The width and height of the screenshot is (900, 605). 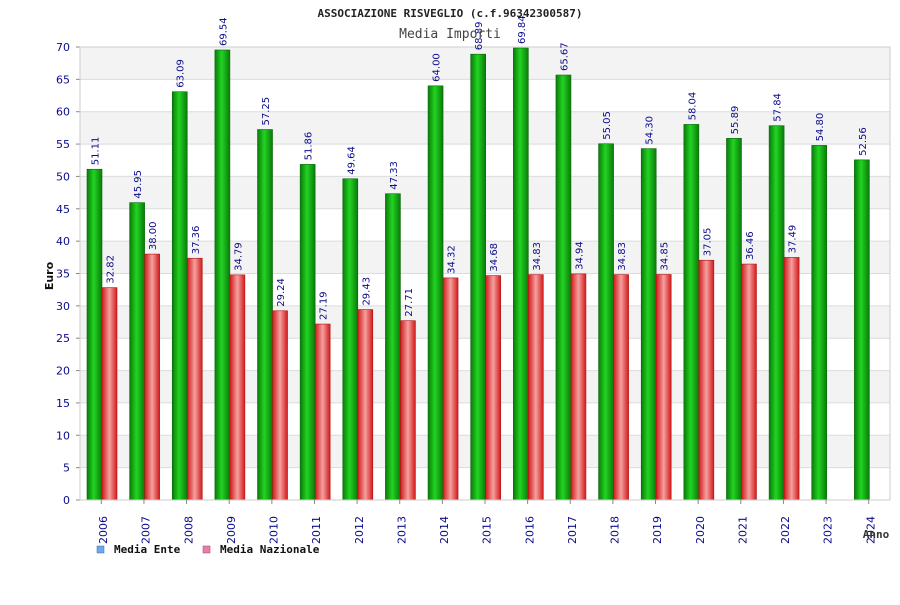 What do you see at coordinates (111, 269) in the screenshot?
I see `data-label: 32.82` at bounding box center [111, 269].